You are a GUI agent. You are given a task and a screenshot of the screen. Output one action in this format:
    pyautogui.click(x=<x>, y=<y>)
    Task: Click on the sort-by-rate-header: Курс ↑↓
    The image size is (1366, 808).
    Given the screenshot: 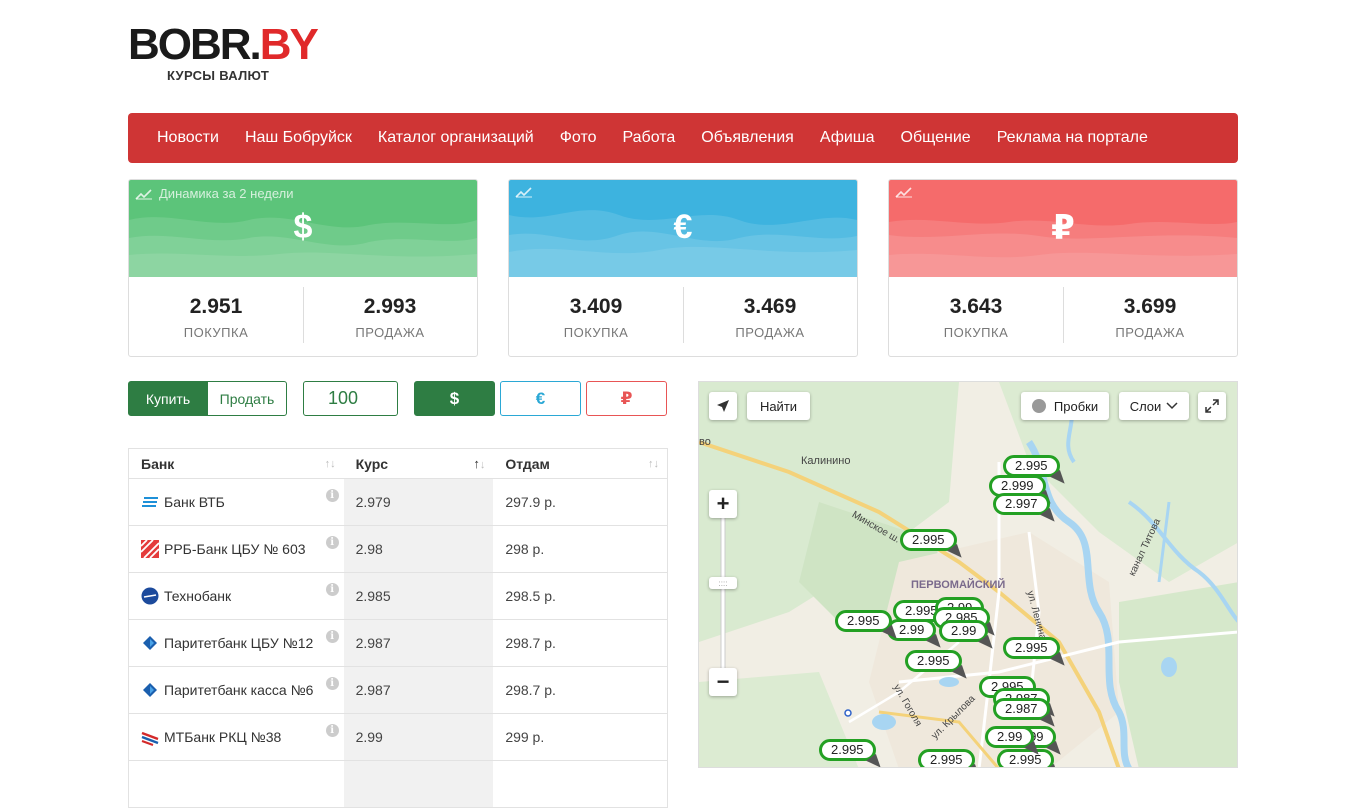 What is the action you would take?
    pyautogui.click(x=419, y=463)
    